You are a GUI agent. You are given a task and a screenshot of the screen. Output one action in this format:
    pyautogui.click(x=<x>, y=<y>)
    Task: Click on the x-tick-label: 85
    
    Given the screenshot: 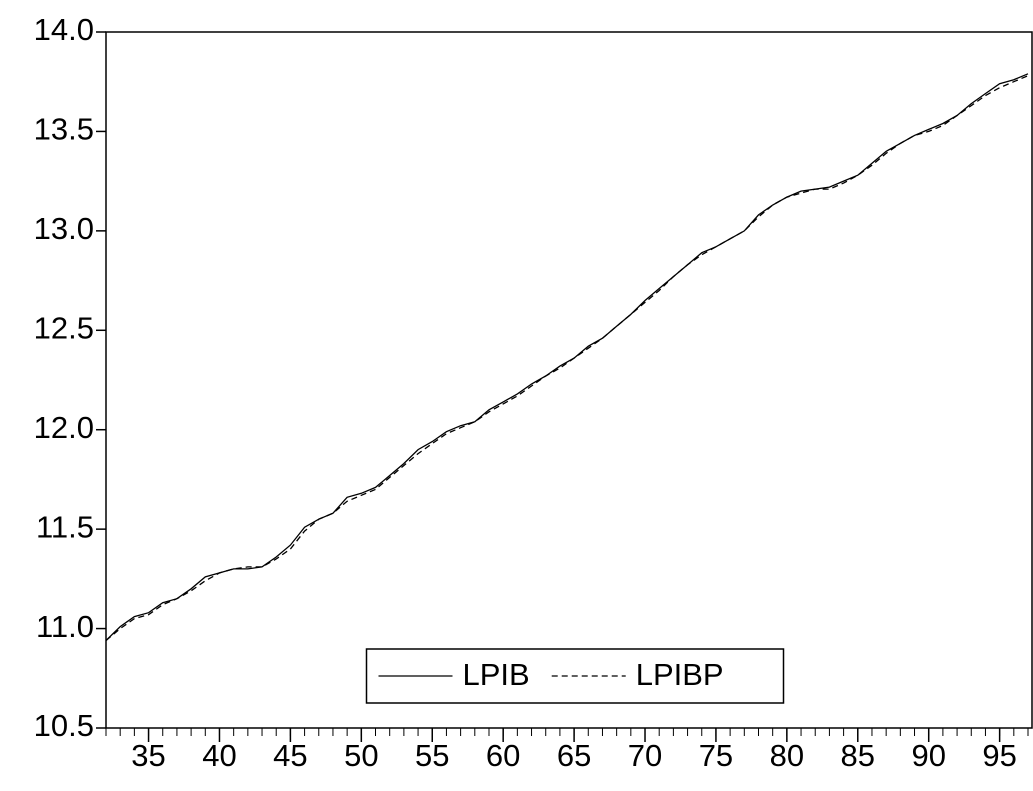 What is the action you would take?
    pyautogui.click(x=858, y=755)
    